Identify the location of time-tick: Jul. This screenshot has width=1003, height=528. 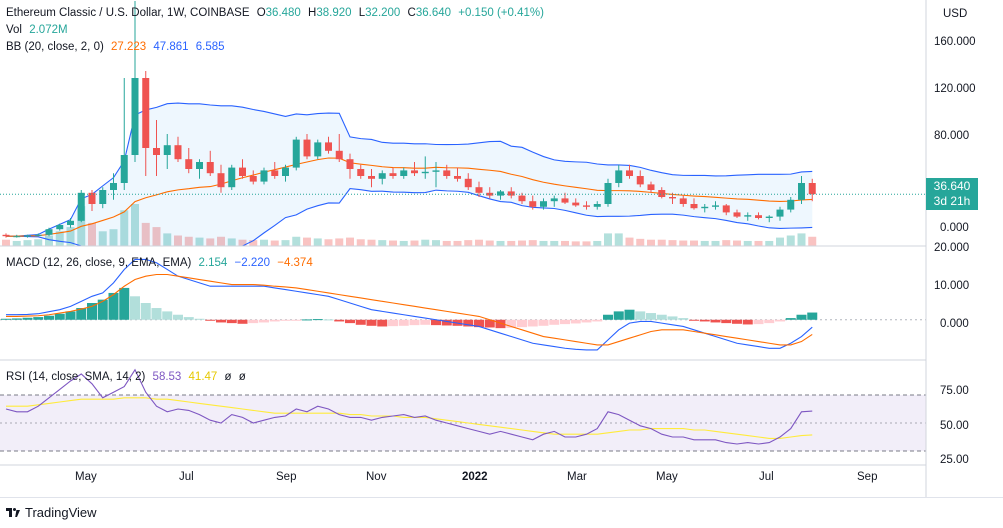
(766, 477).